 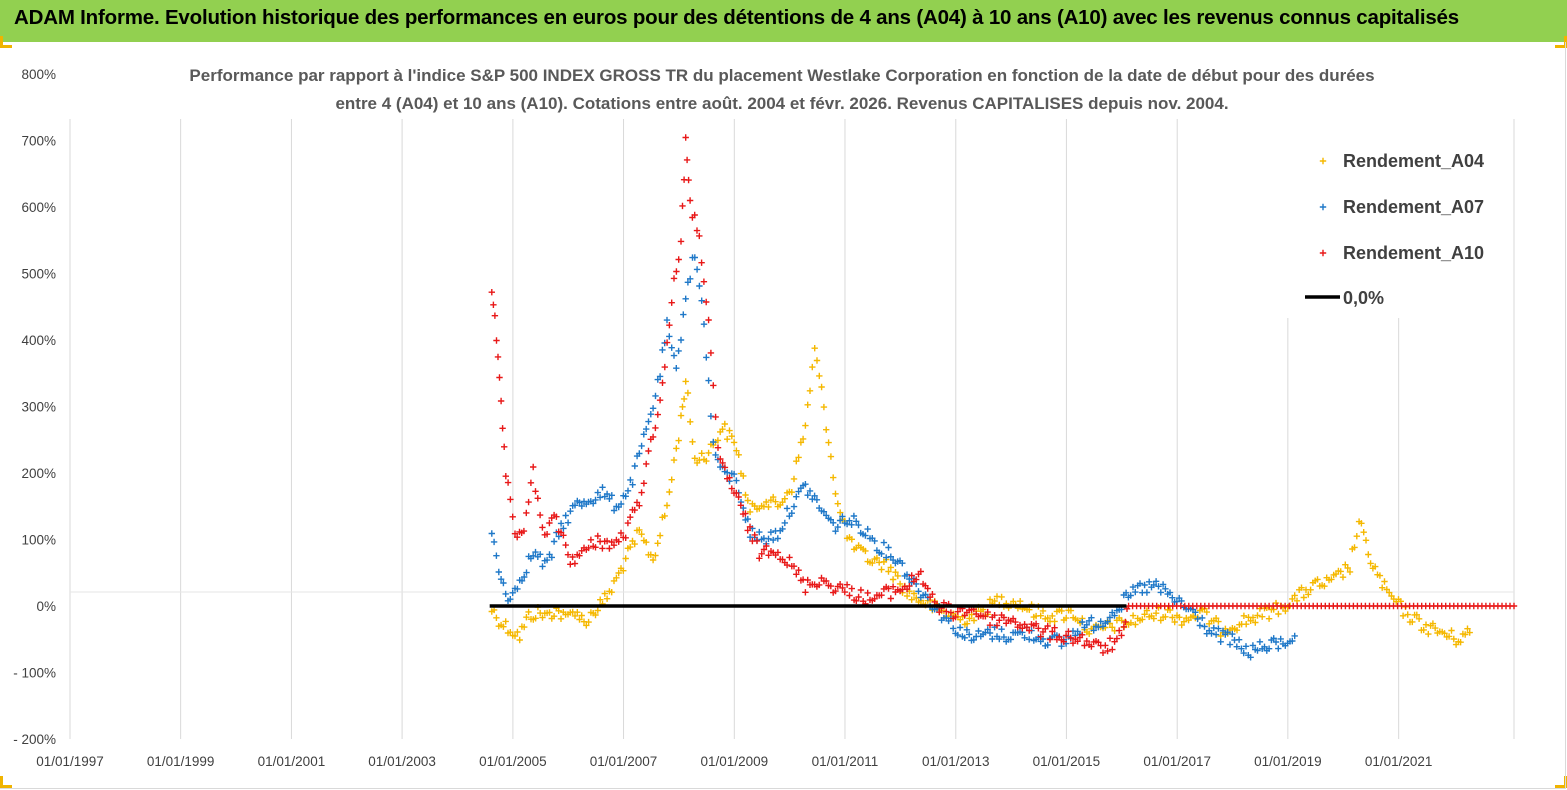 What do you see at coordinates (38, 207) in the screenshot?
I see `y-tick-label: 600%` at bounding box center [38, 207].